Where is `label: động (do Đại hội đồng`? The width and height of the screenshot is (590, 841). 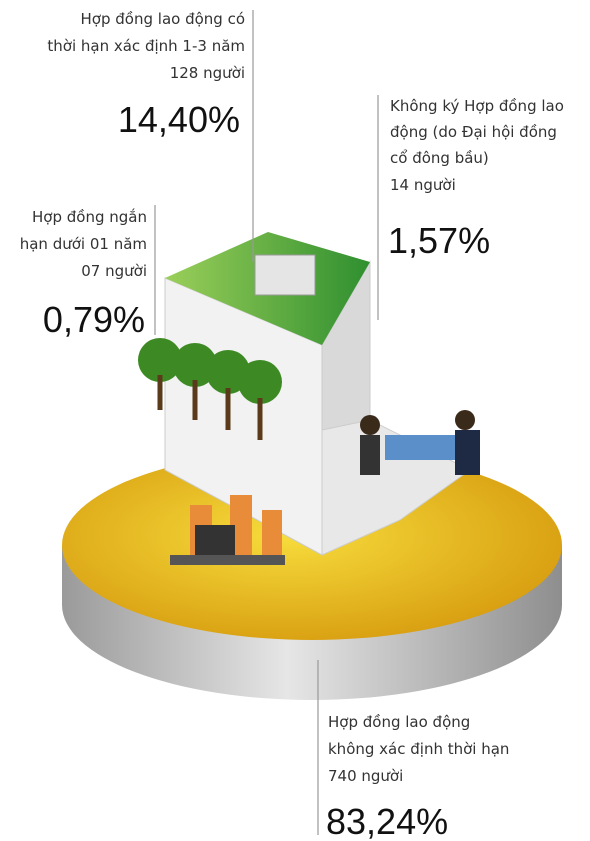 label: động (do Đại hội đồng is located at coordinates (473, 132).